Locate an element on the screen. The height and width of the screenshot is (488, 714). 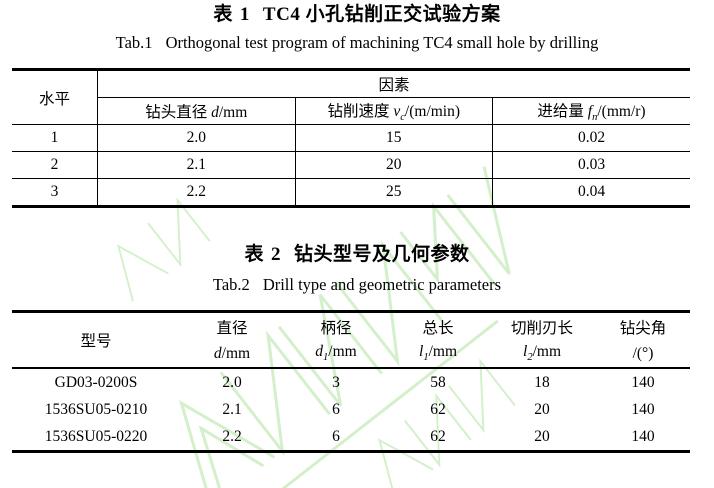
table2-title-en-label: Tab.2 is located at coordinates (231, 284).